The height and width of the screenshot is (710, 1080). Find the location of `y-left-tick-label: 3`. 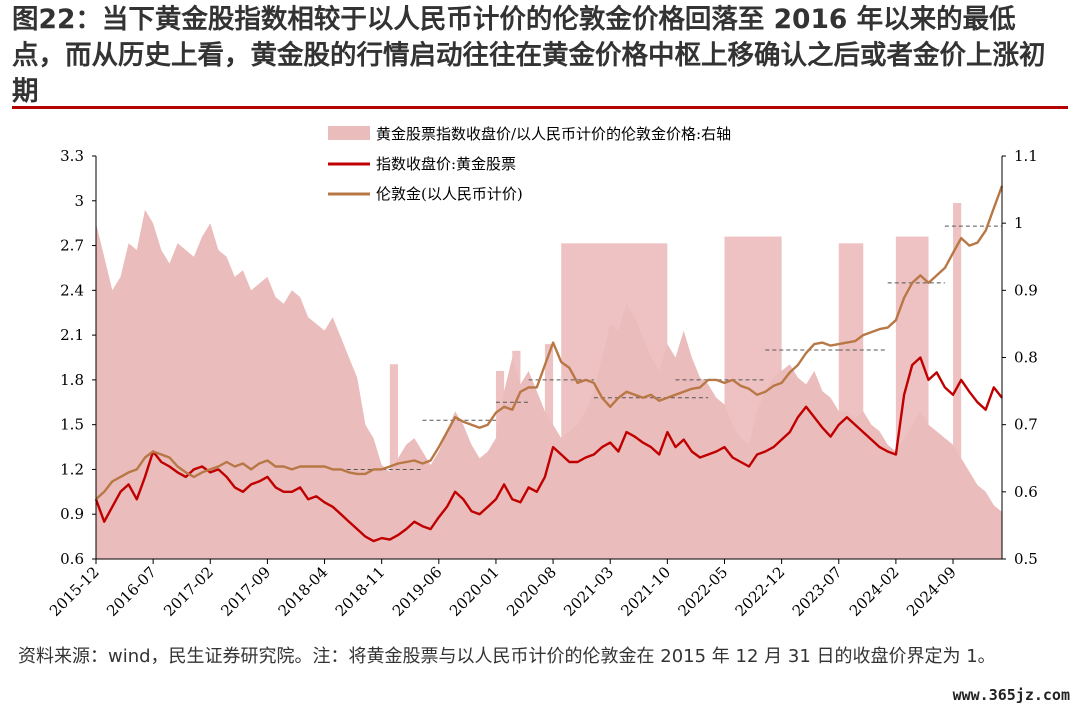

y-left-tick-label: 3 is located at coordinates (79, 201).